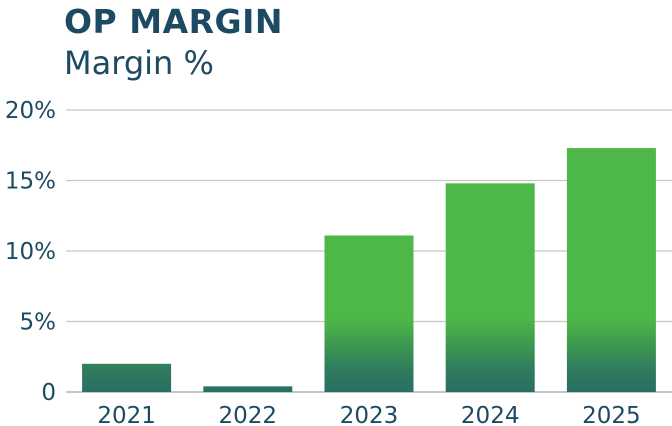 The height and width of the screenshot is (426, 672). Describe the element at coordinates (127, 377) in the screenshot. I see `bar-2021` at that location.